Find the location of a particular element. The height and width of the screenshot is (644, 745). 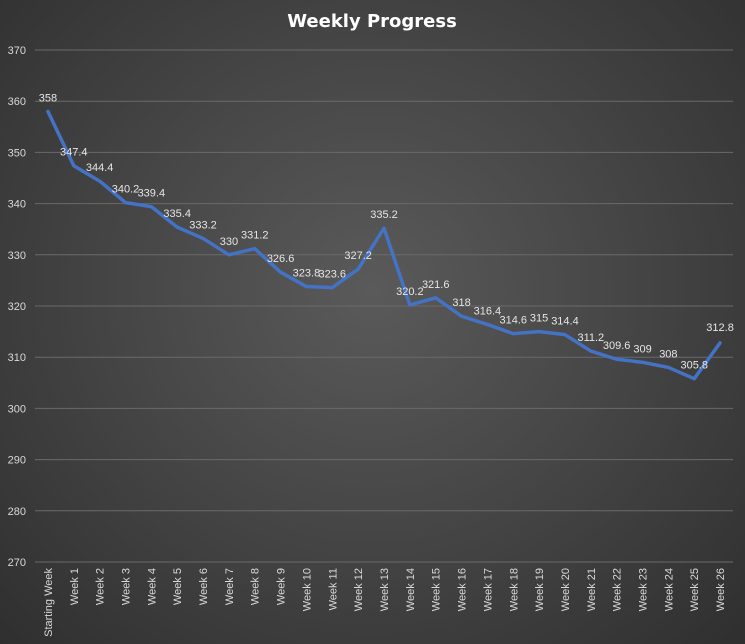

data-label: 312.8 is located at coordinates (720, 328).